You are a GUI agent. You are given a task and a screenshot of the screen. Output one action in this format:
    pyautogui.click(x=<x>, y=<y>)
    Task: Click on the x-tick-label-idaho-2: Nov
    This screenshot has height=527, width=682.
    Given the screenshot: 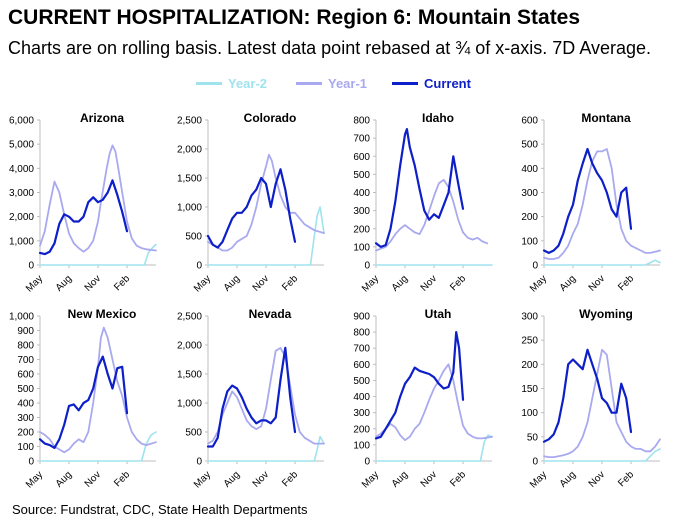 What is the action you would take?
    pyautogui.click(x=429, y=283)
    